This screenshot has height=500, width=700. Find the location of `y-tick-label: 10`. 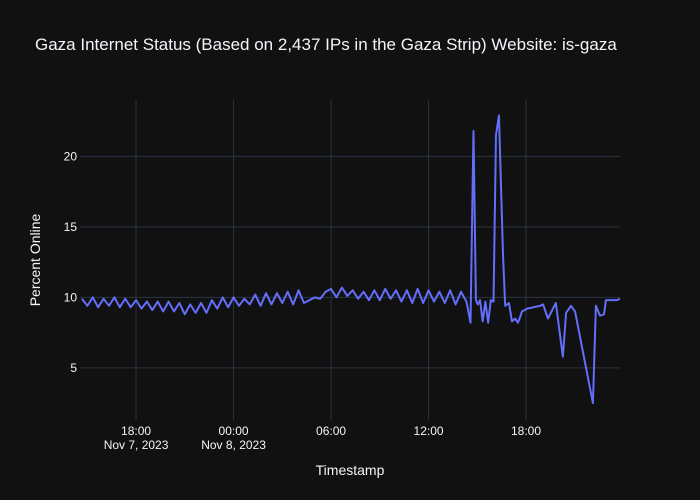

y-tick-label: 10 is located at coordinates (71, 297).